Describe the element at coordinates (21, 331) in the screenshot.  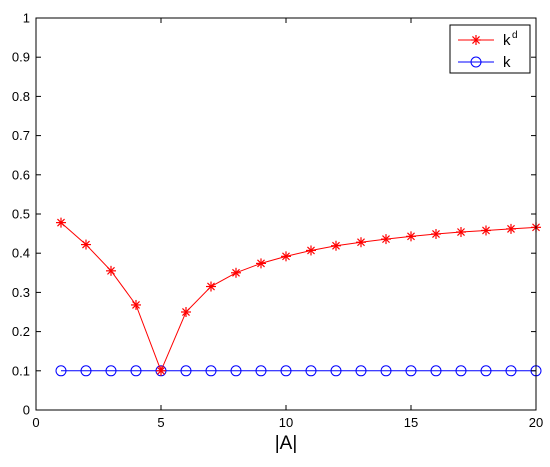
I see `y-tick-label: 0.2` at that location.